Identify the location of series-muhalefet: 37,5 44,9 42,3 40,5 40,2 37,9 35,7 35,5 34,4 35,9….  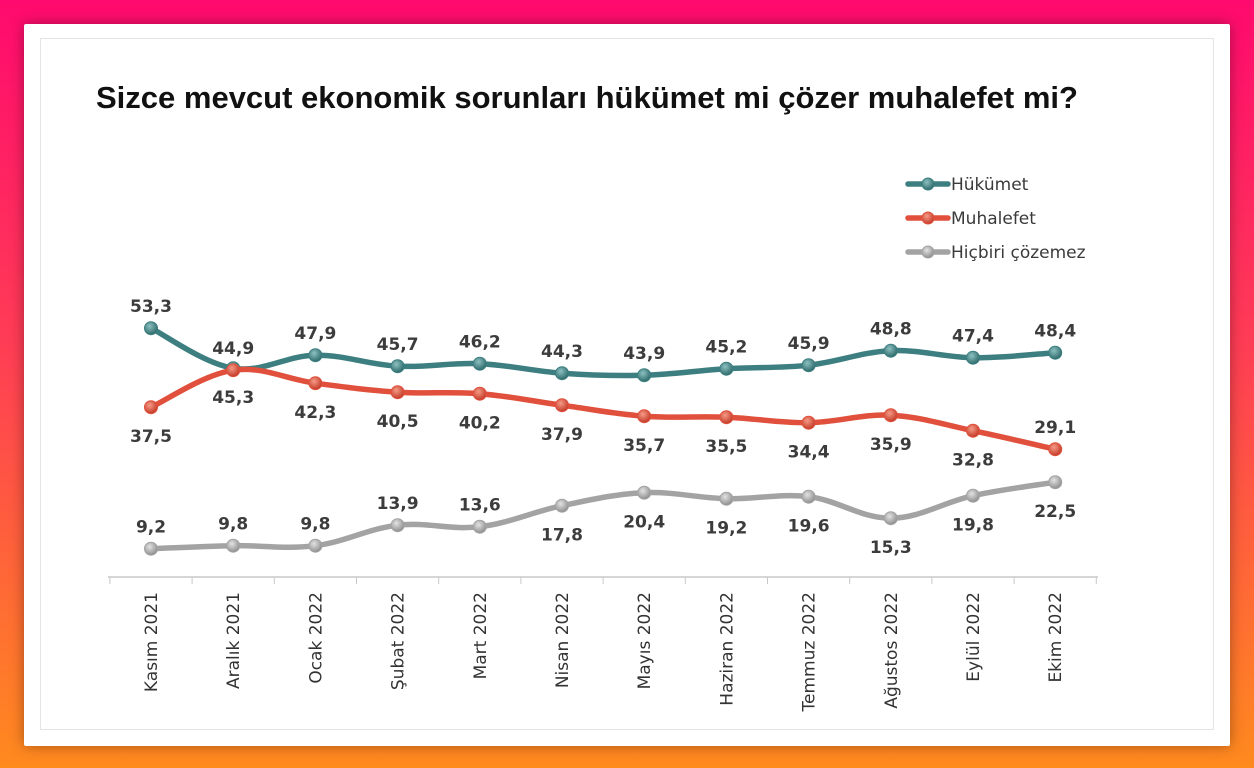
(603, 405).